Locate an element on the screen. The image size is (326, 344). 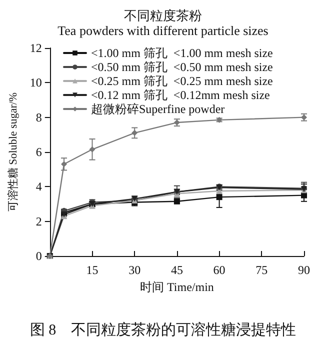
x-axis-title: 时间 Time/min is located at coordinates (177, 287).